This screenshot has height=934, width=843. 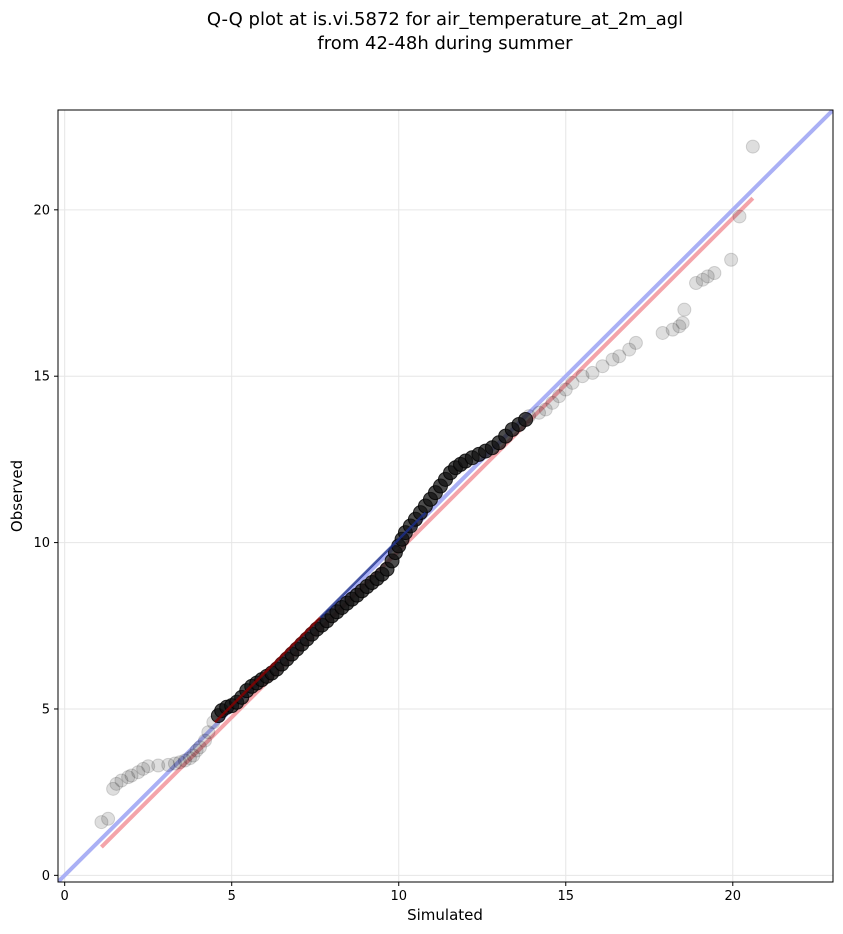 I want to click on y-tick-label: 20, so click(x=41, y=210).